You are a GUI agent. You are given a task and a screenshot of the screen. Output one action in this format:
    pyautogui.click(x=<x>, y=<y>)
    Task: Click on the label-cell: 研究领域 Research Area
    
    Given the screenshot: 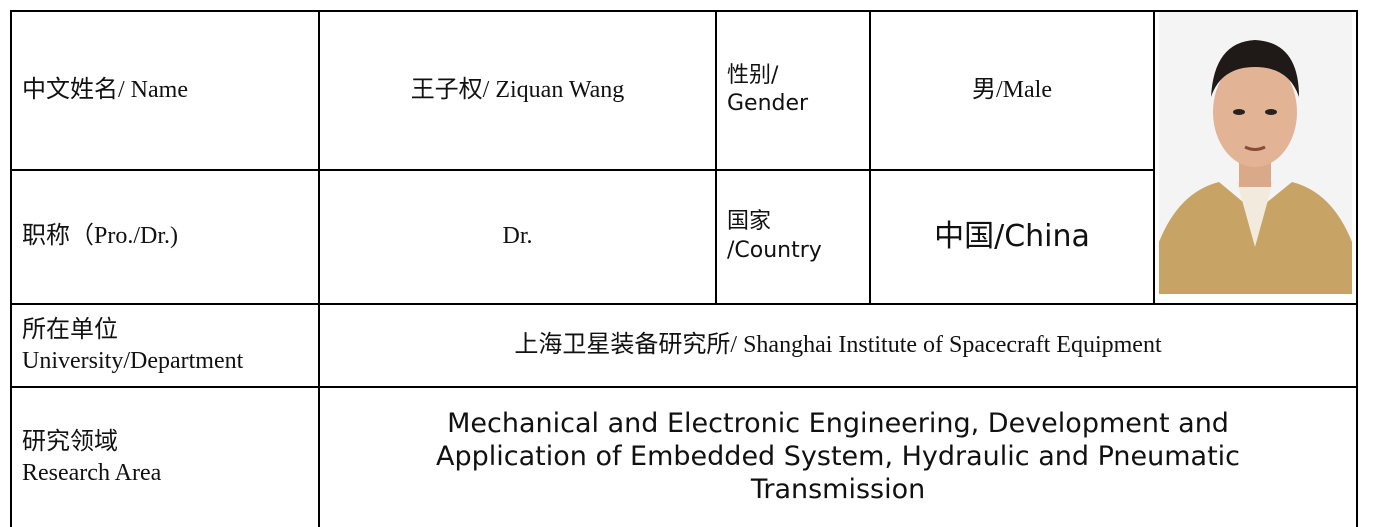 What is the action you would take?
    pyautogui.click(x=165, y=456)
    